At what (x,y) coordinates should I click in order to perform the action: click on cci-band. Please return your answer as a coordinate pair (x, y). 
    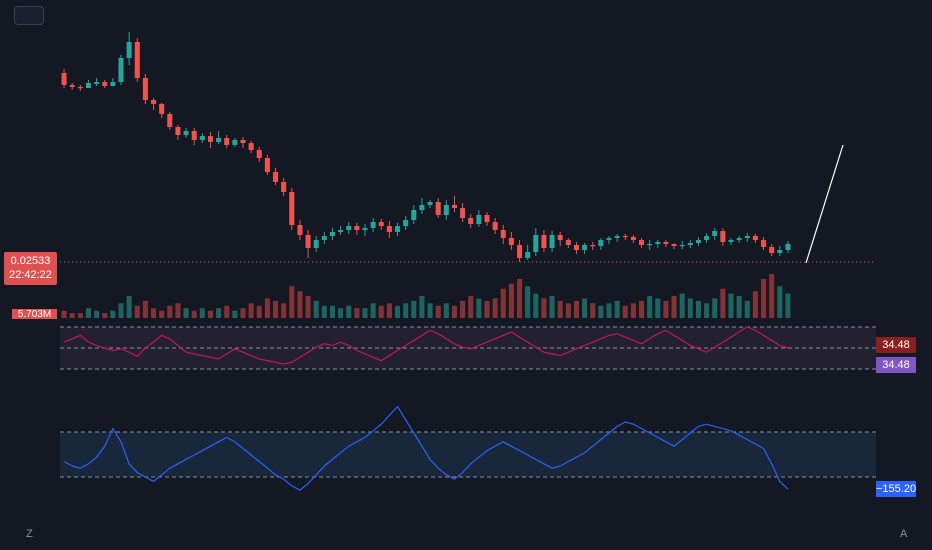
    Looking at the image, I should click on (468, 454).